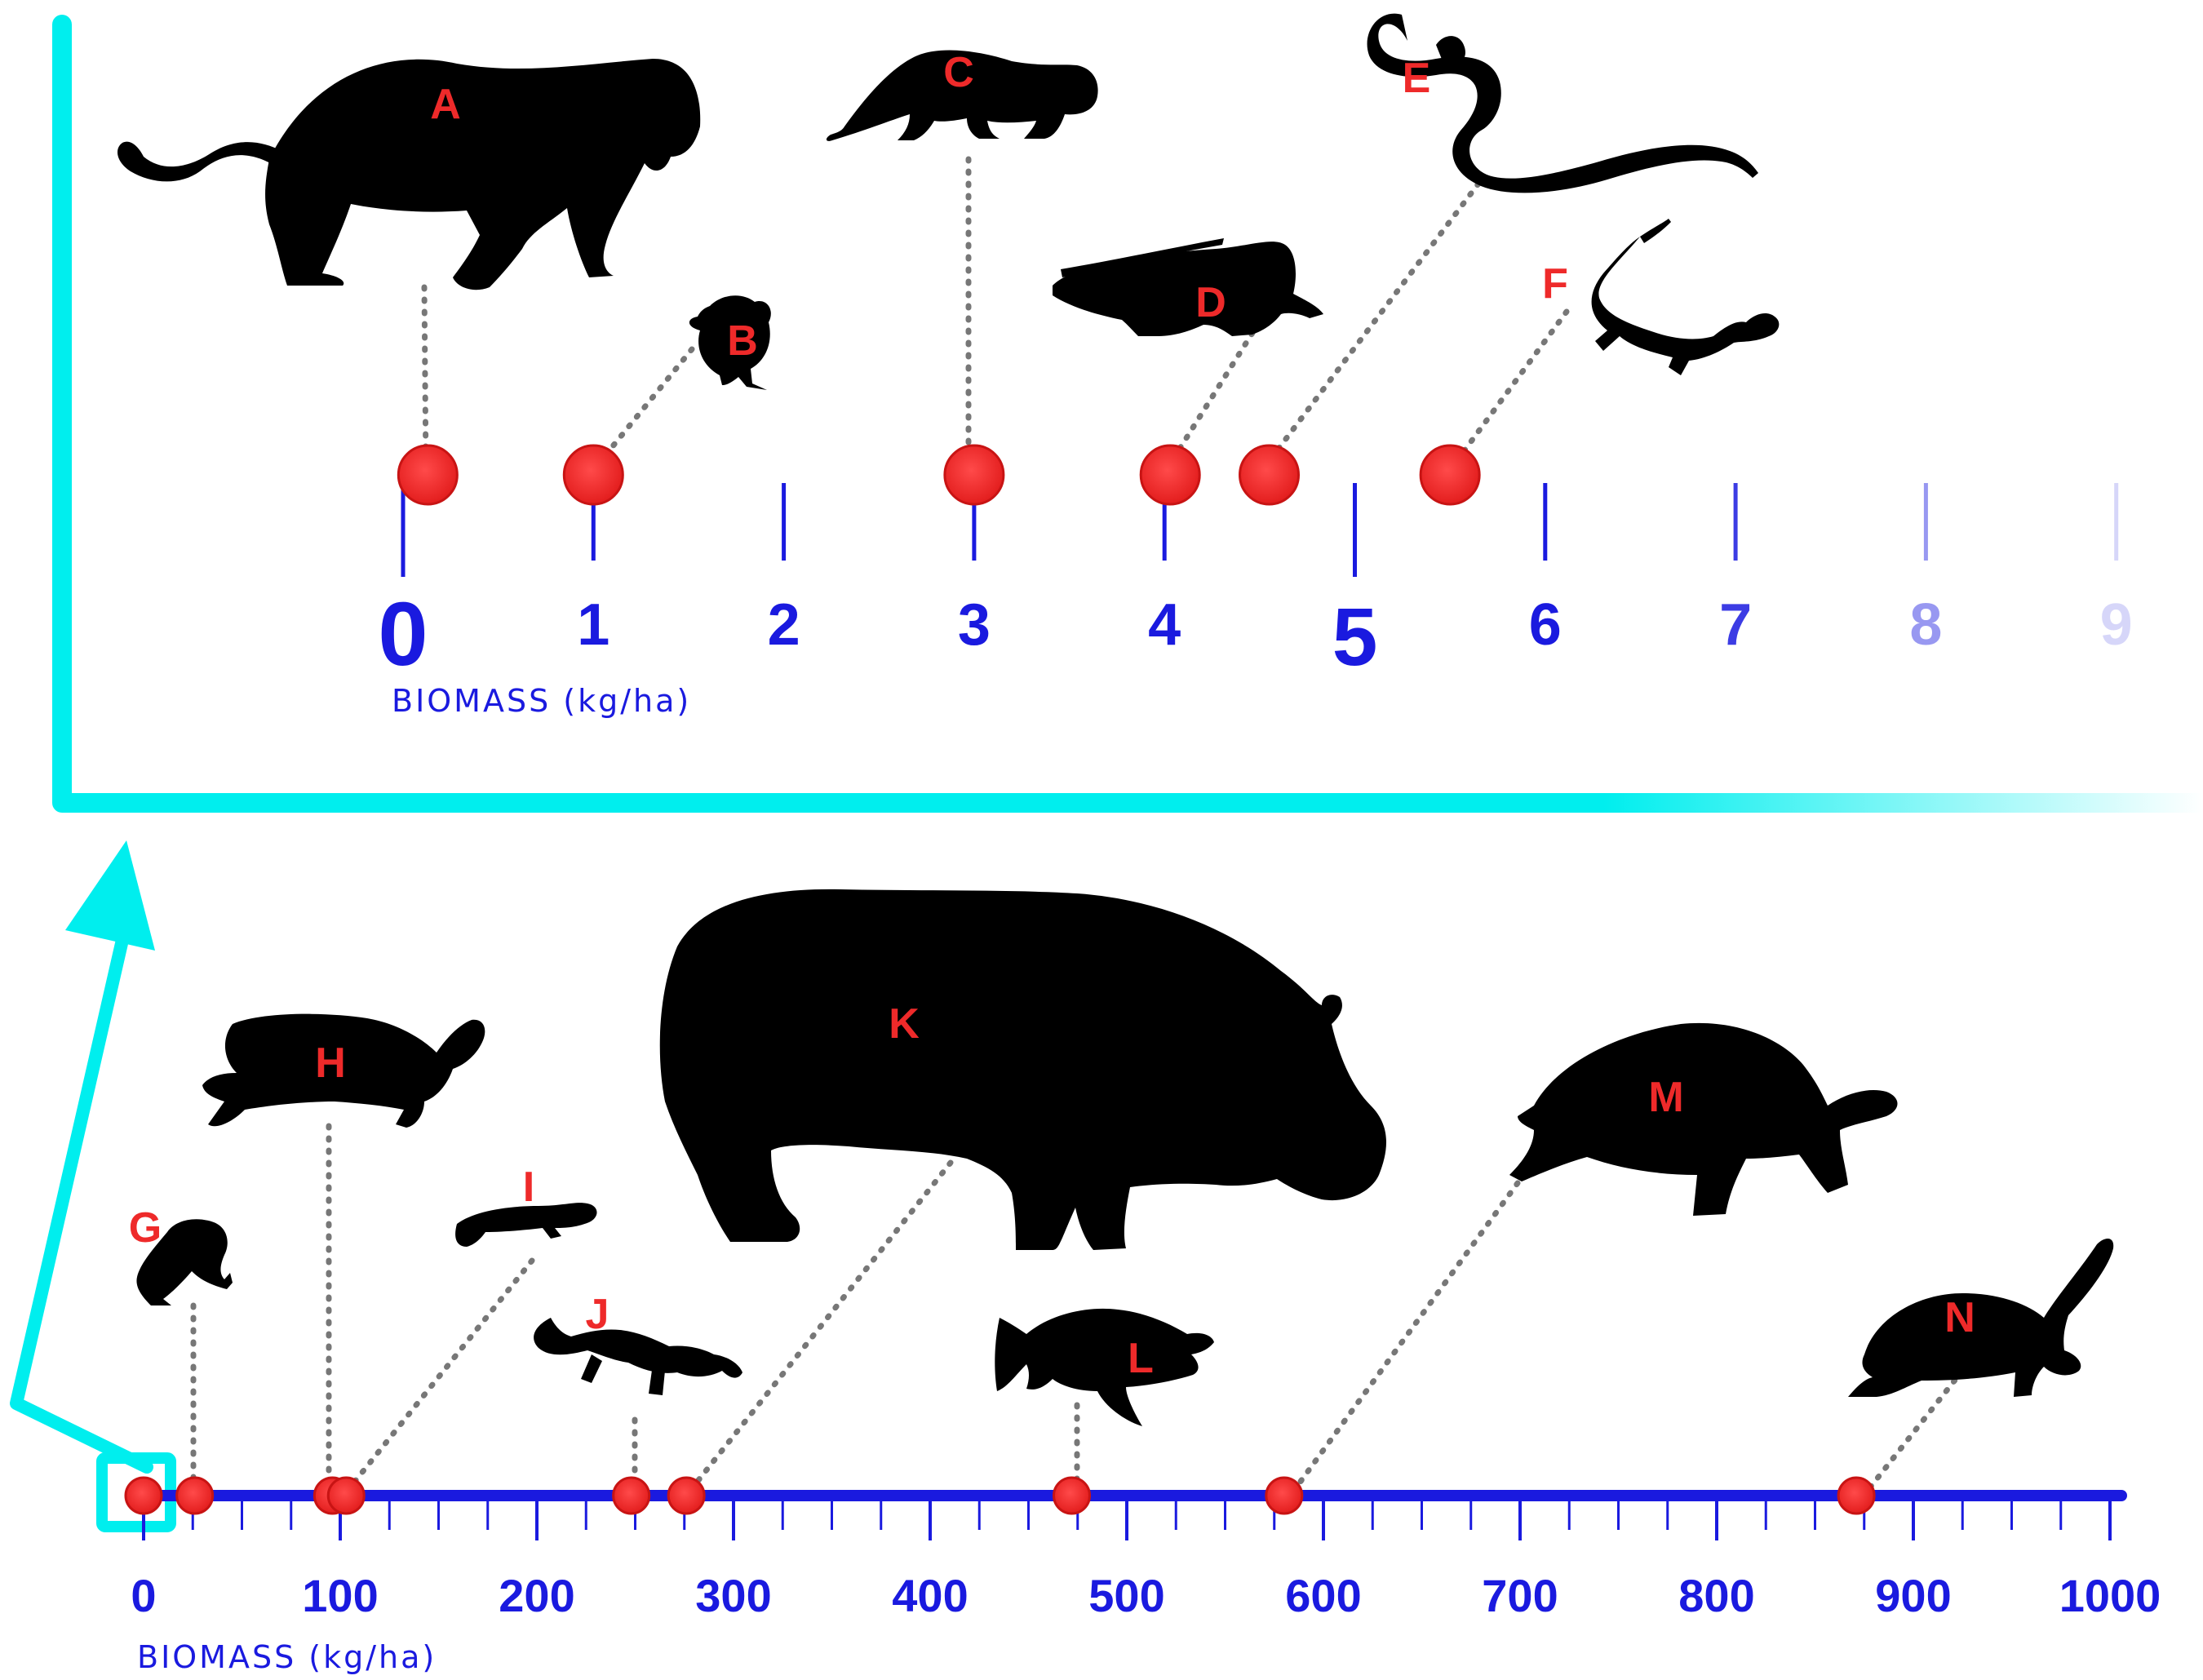 Image resolution: width=2203 pixels, height=1680 pixels. I want to click on lower-marker-k, so click(686, 1495).